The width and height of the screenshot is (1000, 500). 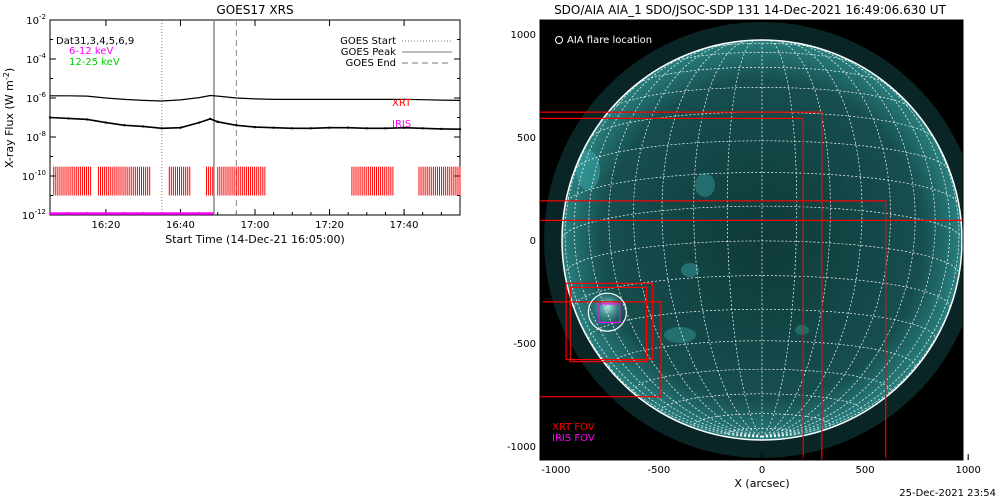 What do you see at coordinates (255, 225) in the screenshot?
I see `goes-xtick-label: 17:00` at bounding box center [255, 225].